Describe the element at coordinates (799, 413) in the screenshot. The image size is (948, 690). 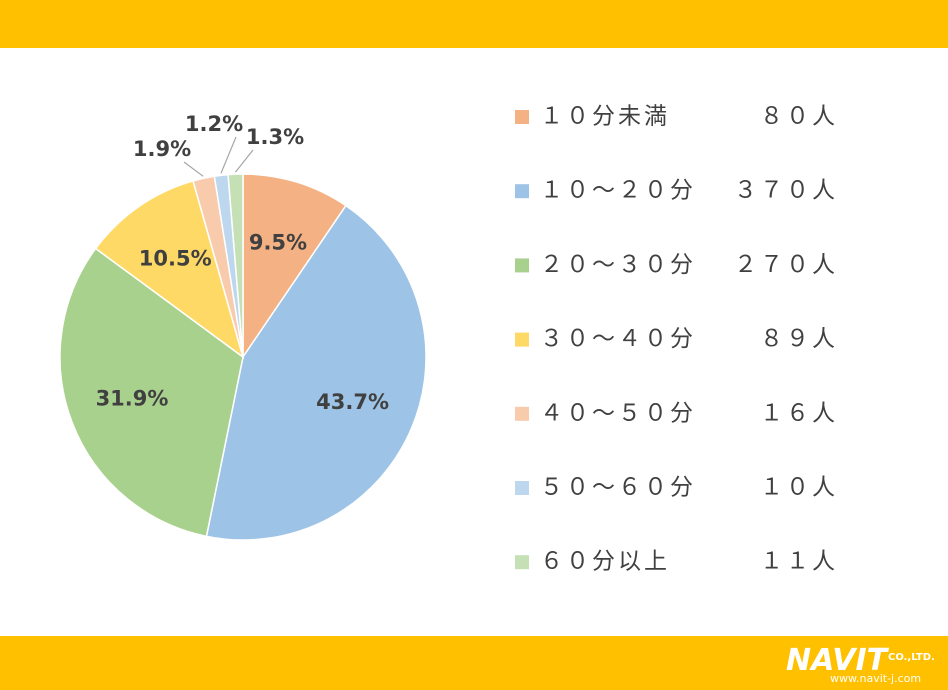
I see `legend-count: １６人` at that location.